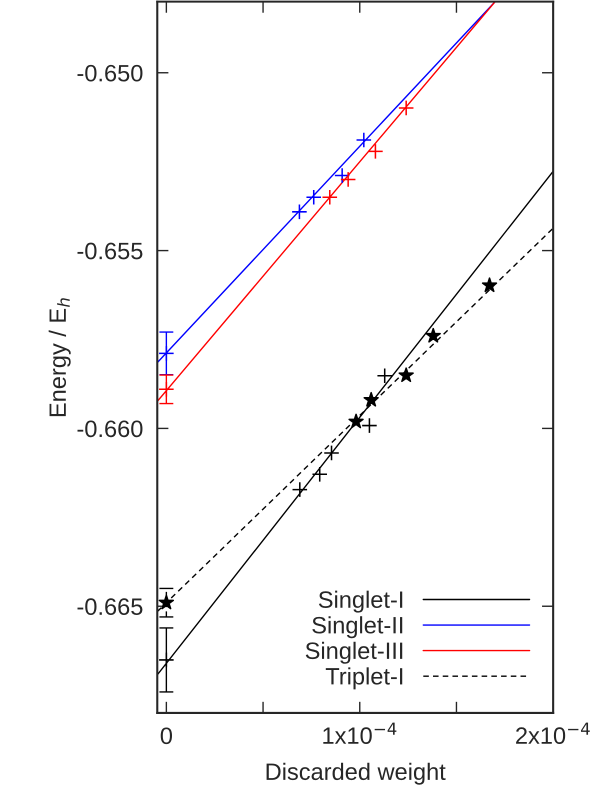 This screenshot has width=598, height=812. I want to click on legend-label: Triplet-I, so click(364, 678).